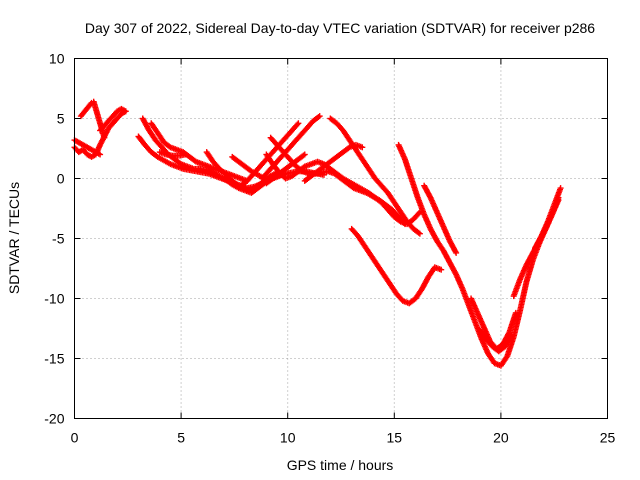  What do you see at coordinates (288, 438) in the screenshot?
I see `x-tick-label: 10` at bounding box center [288, 438].